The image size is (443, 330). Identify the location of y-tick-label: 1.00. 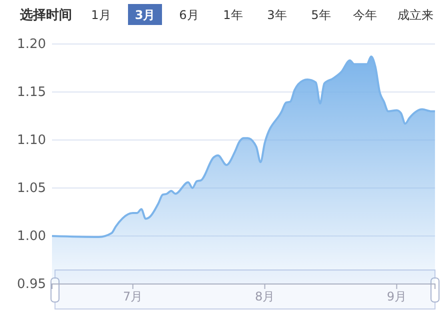
(31, 236).